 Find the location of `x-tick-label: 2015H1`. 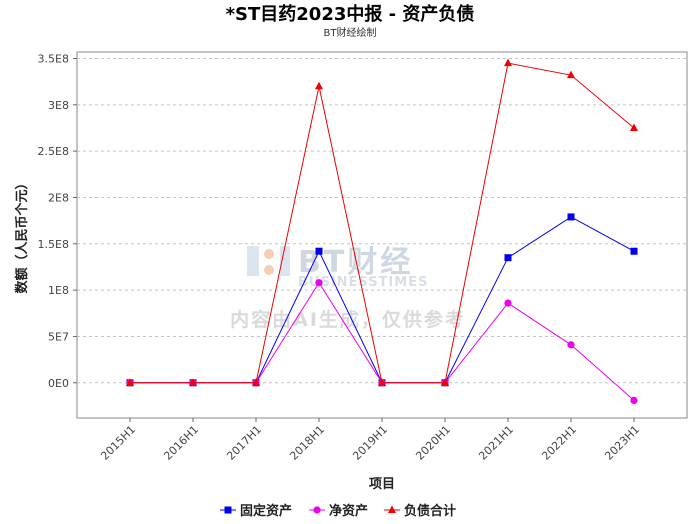

x-tick-label: 2015H1 is located at coordinates (118, 443).